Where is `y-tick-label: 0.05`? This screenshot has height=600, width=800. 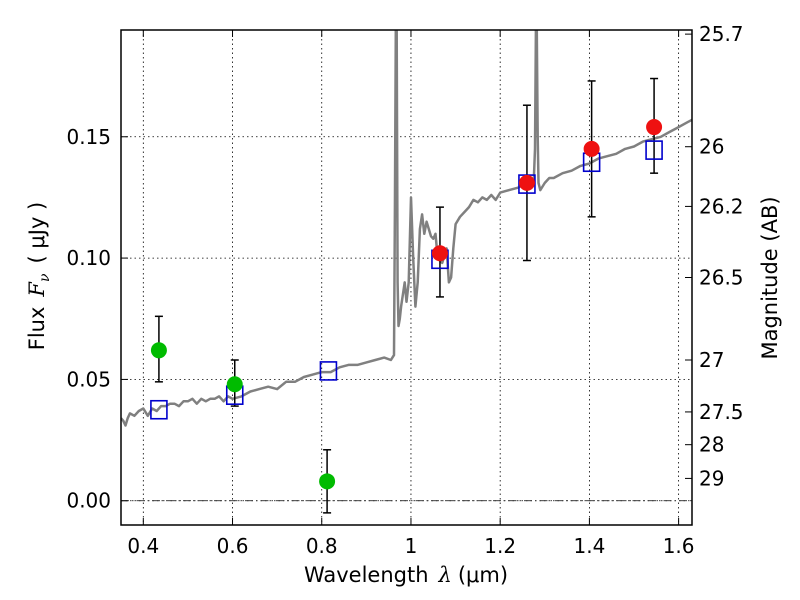 y-tick-label: 0.05 is located at coordinates (88, 379).